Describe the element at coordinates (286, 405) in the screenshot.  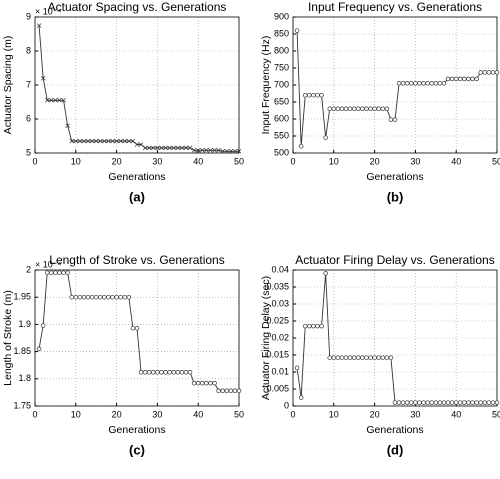
I see `y-tick-label: 0` at that location.